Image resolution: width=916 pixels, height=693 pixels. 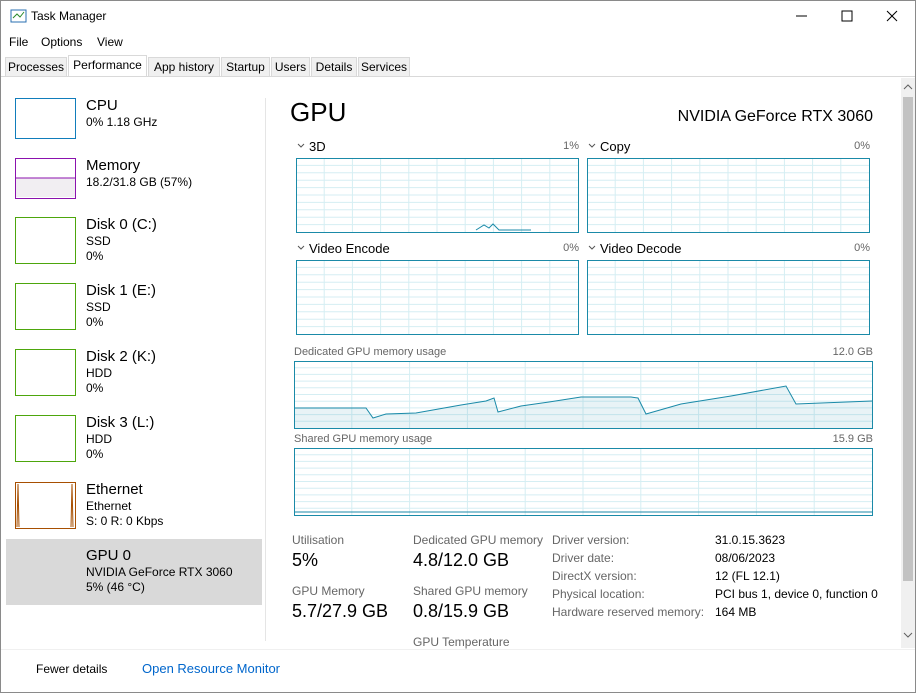 What do you see at coordinates (458, 671) in the screenshot?
I see `footer-bg` at bounding box center [458, 671].